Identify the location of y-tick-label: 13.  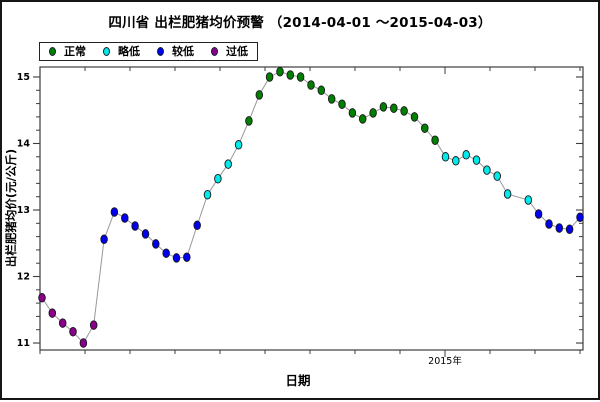
(23, 210).